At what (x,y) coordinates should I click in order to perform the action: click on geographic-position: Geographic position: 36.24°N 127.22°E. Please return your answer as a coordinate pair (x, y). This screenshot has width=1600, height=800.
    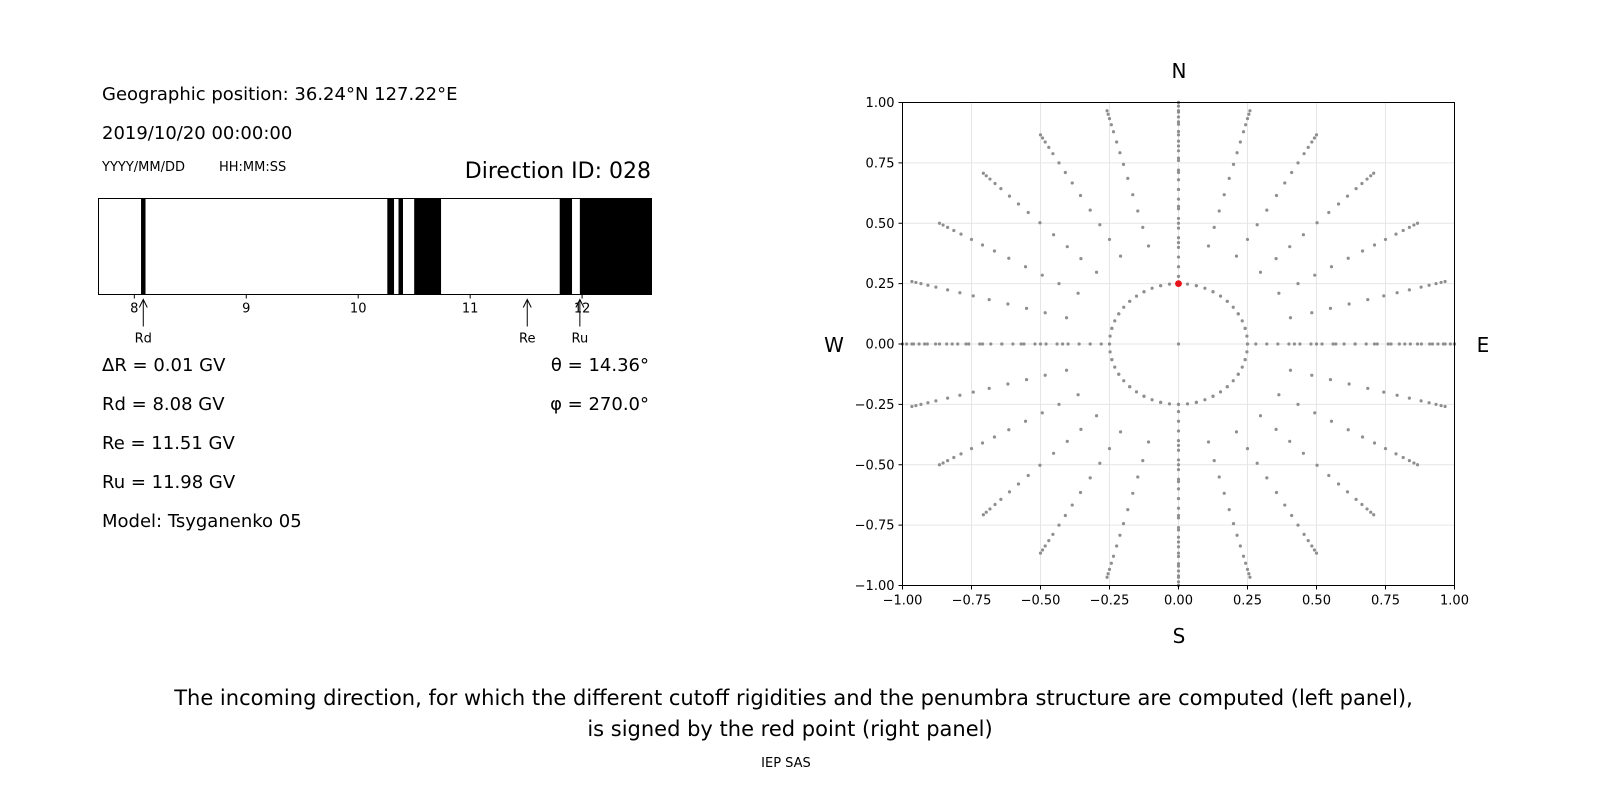
    Looking at the image, I should click on (280, 94).